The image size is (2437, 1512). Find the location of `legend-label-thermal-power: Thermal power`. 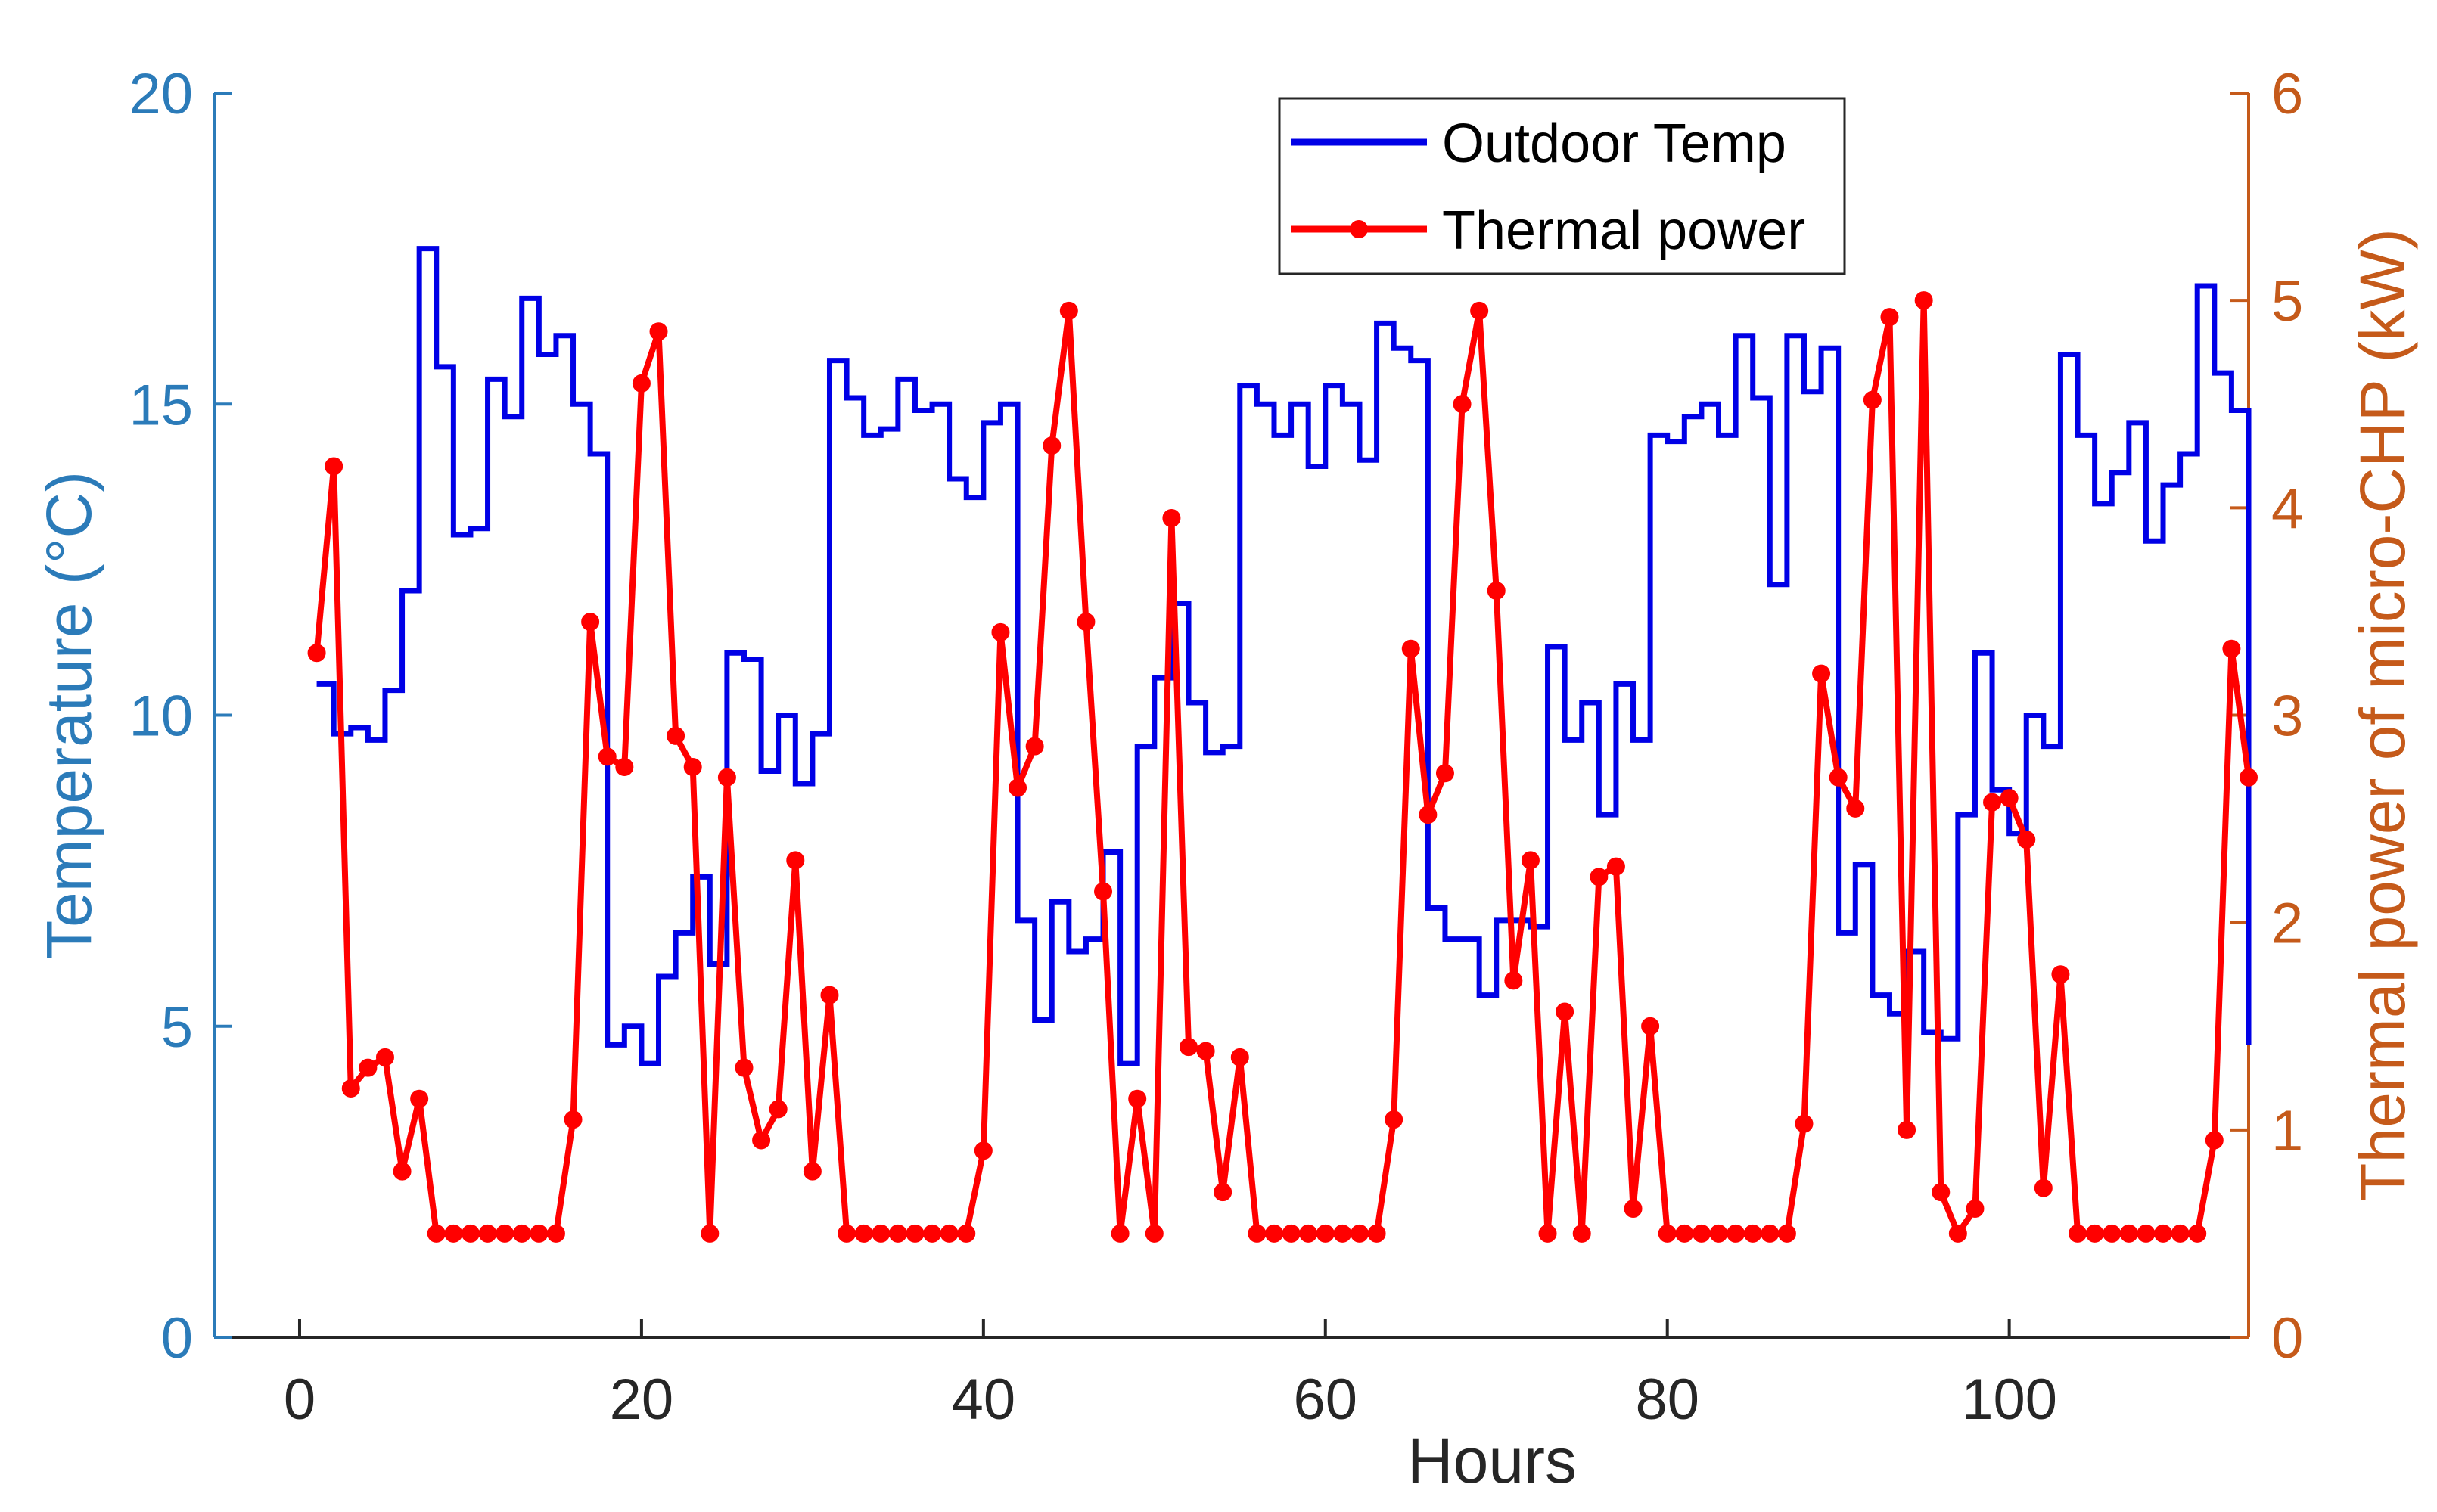

legend-label-thermal-power: Thermal power is located at coordinates (1623, 230).